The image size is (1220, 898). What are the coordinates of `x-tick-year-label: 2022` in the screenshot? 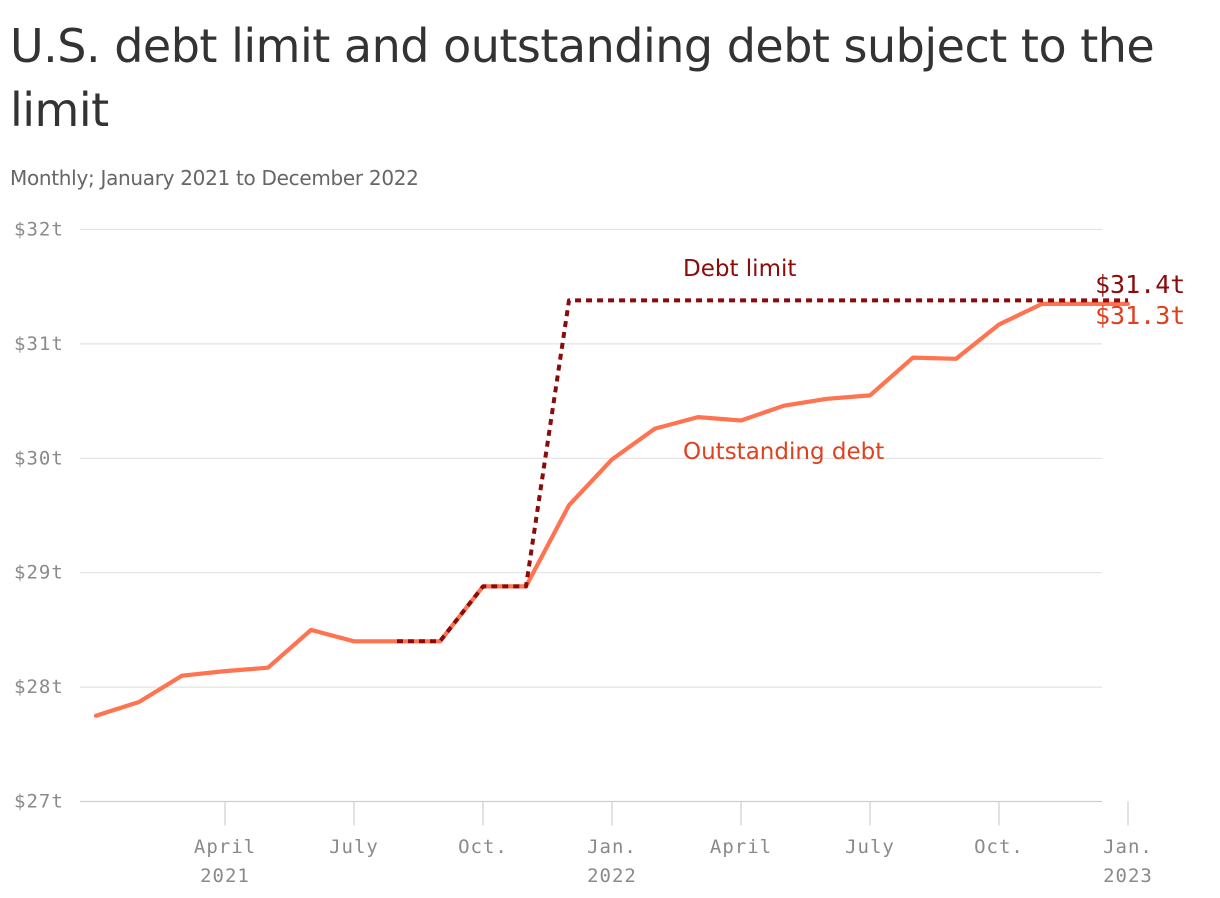 It's located at (612, 876).